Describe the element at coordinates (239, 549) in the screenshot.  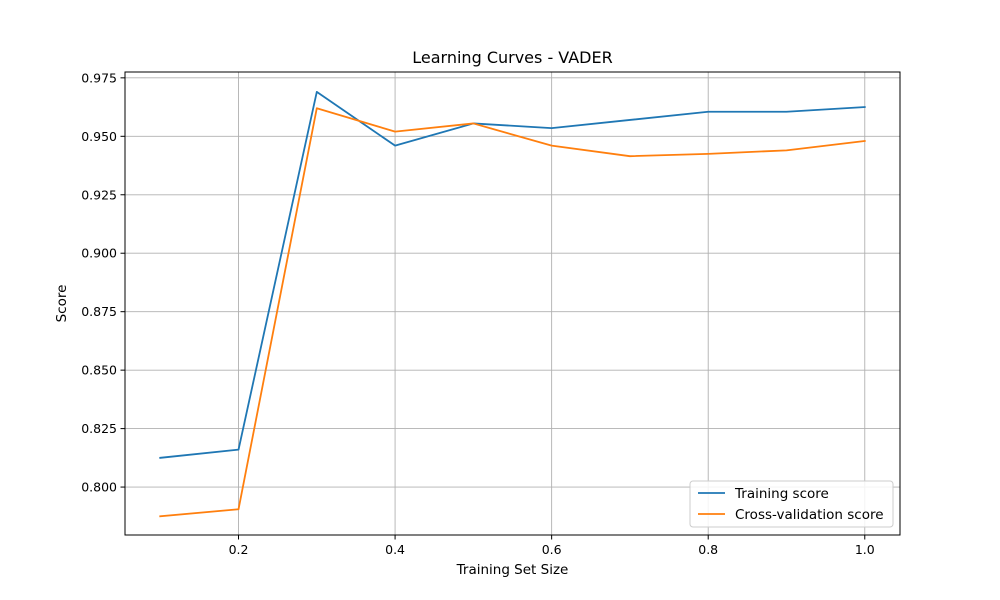
I see `x-tick-label: 0.2` at that location.